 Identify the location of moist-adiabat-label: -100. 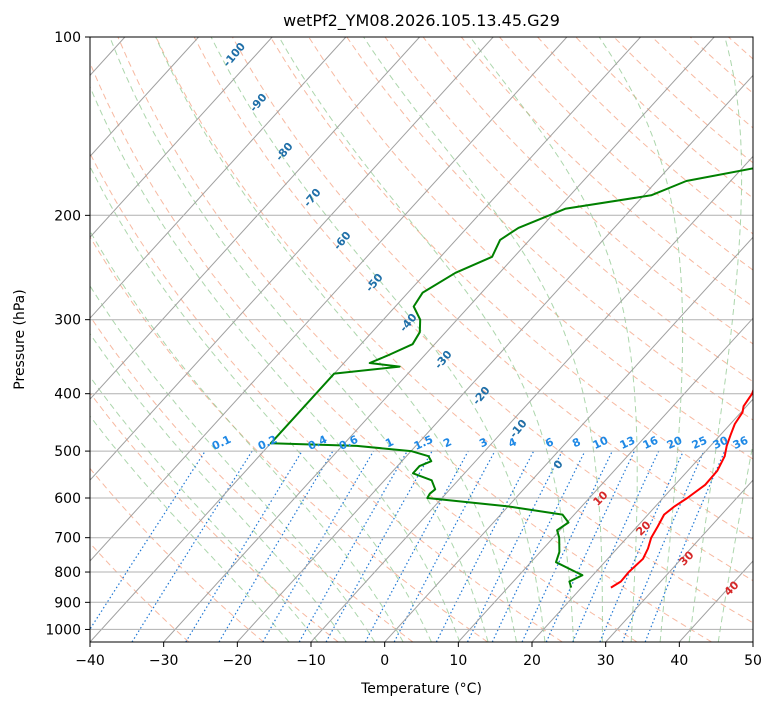
(234, 55).